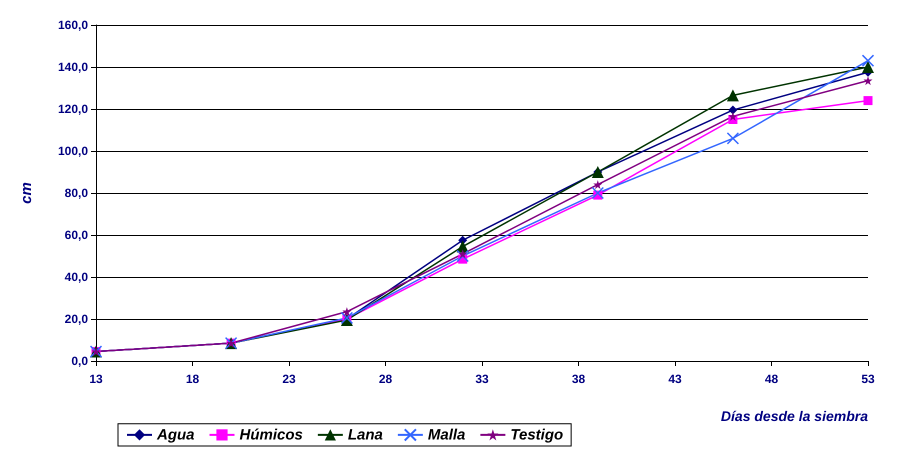 The width and height of the screenshot is (897, 457). What do you see at coordinates (193, 379) in the screenshot?
I see `x-tick-label: 18` at bounding box center [193, 379].